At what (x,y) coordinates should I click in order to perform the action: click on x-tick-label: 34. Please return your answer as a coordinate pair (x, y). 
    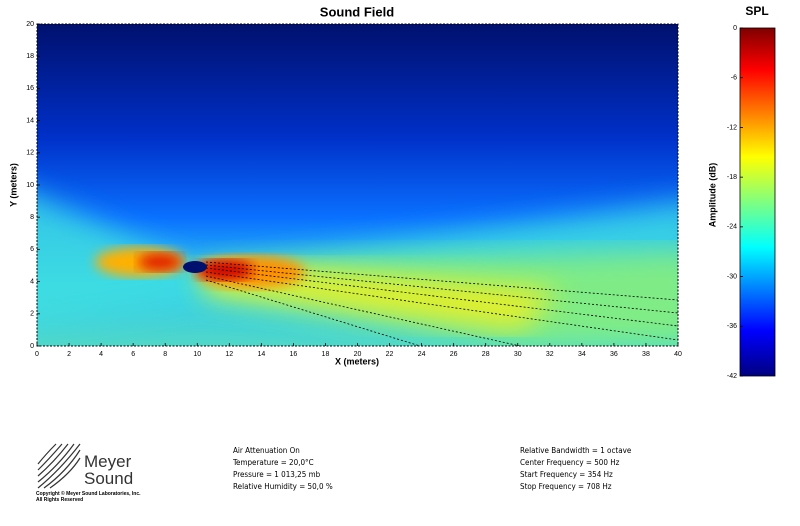
    Looking at the image, I should click on (582, 354).